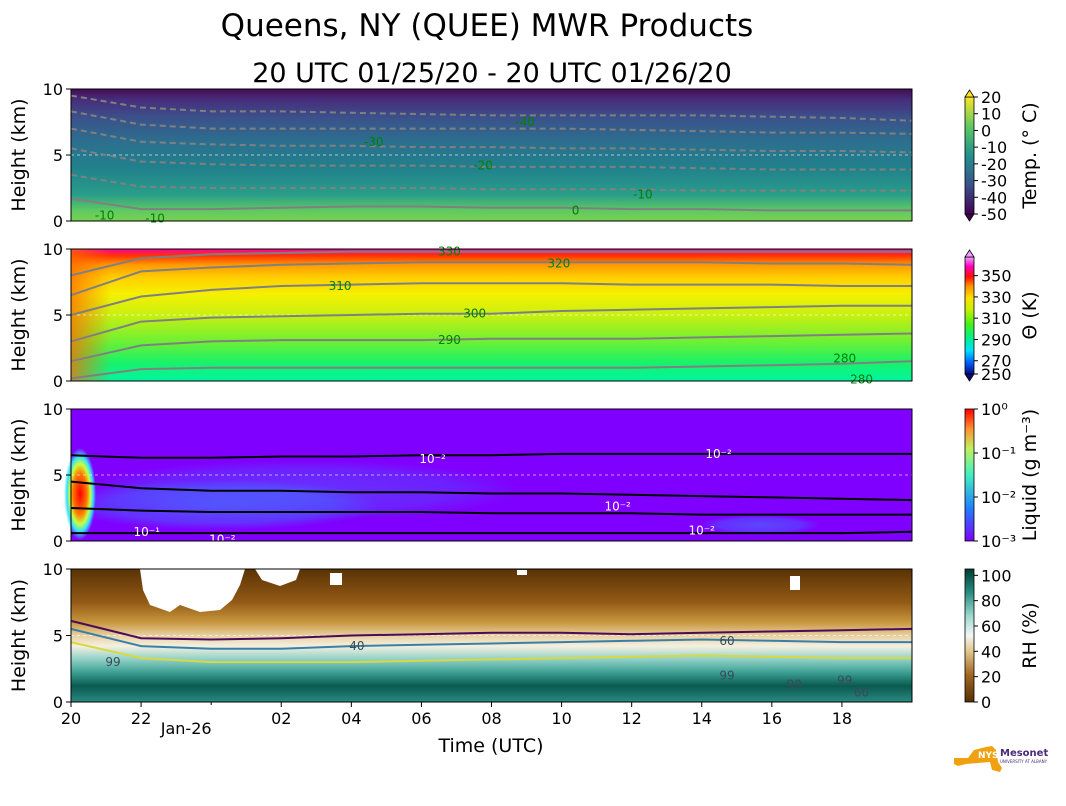 Image resolution: width=1066 pixels, height=806 pixels. Describe the element at coordinates (994, 147) in the screenshot. I see `colorbar-tick-label: -10` at that location.